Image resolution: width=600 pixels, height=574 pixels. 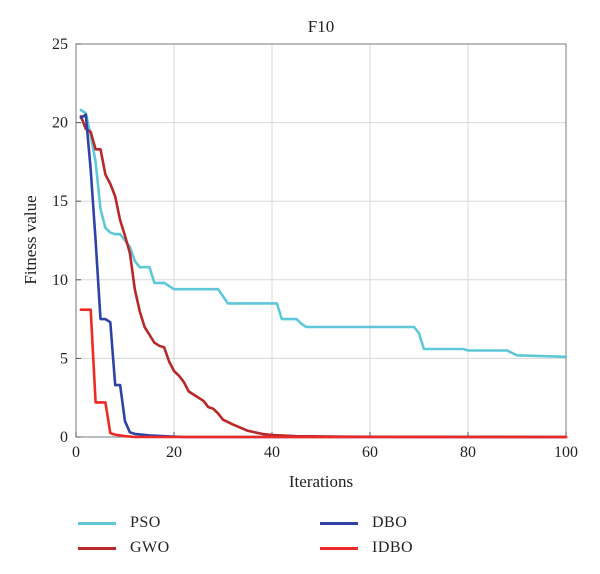 What do you see at coordinates (468, 452) in the screenshot?
I see `x-tick-label: 80` at bounding box center [468, 452].